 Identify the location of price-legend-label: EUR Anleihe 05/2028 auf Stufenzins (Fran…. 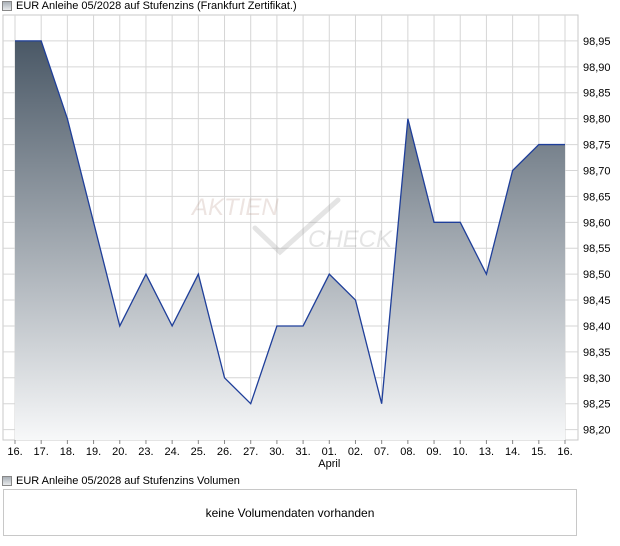
(156, 6).